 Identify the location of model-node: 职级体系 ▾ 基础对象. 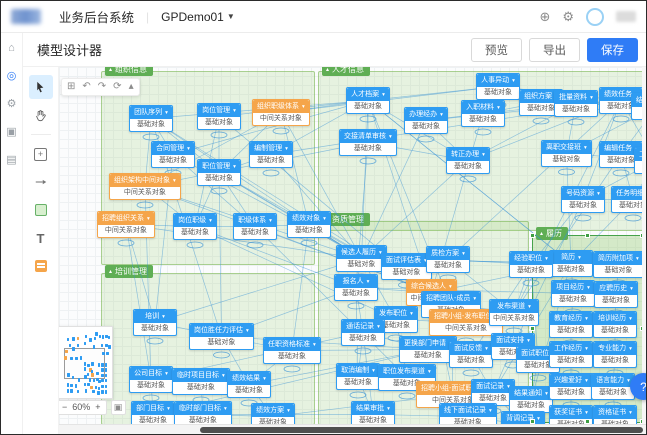
(255, 227).